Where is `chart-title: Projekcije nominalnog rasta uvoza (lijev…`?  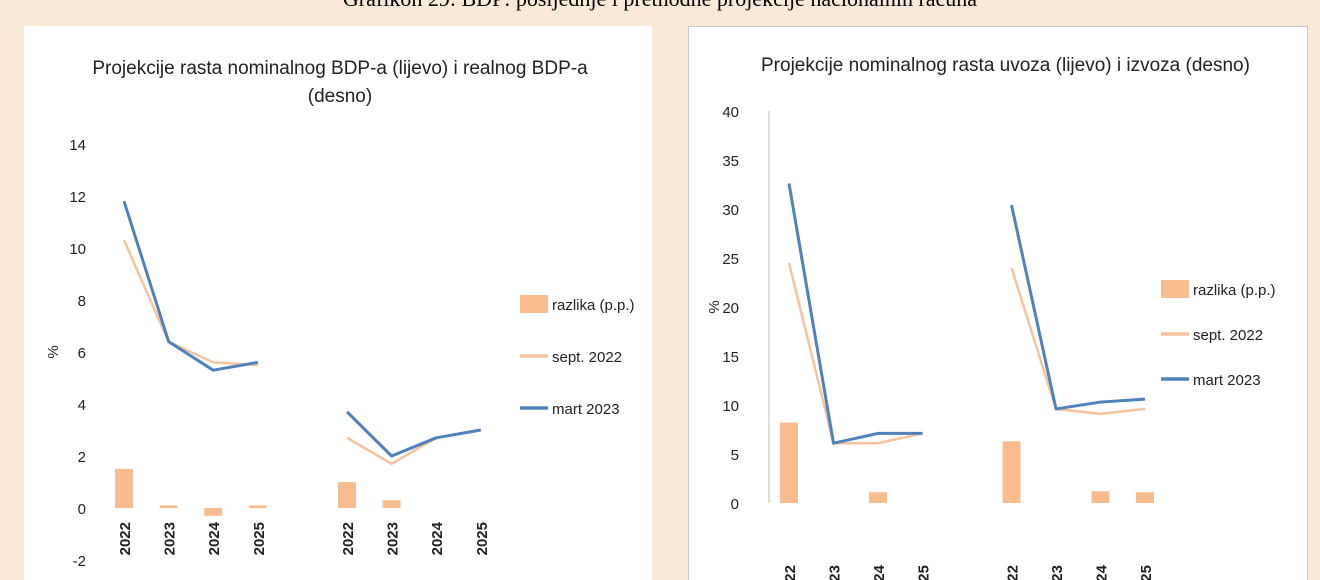 chart-title: Projekcije nominalnog rasta uvoza (lijev… is located at coordinates (1005, 65).